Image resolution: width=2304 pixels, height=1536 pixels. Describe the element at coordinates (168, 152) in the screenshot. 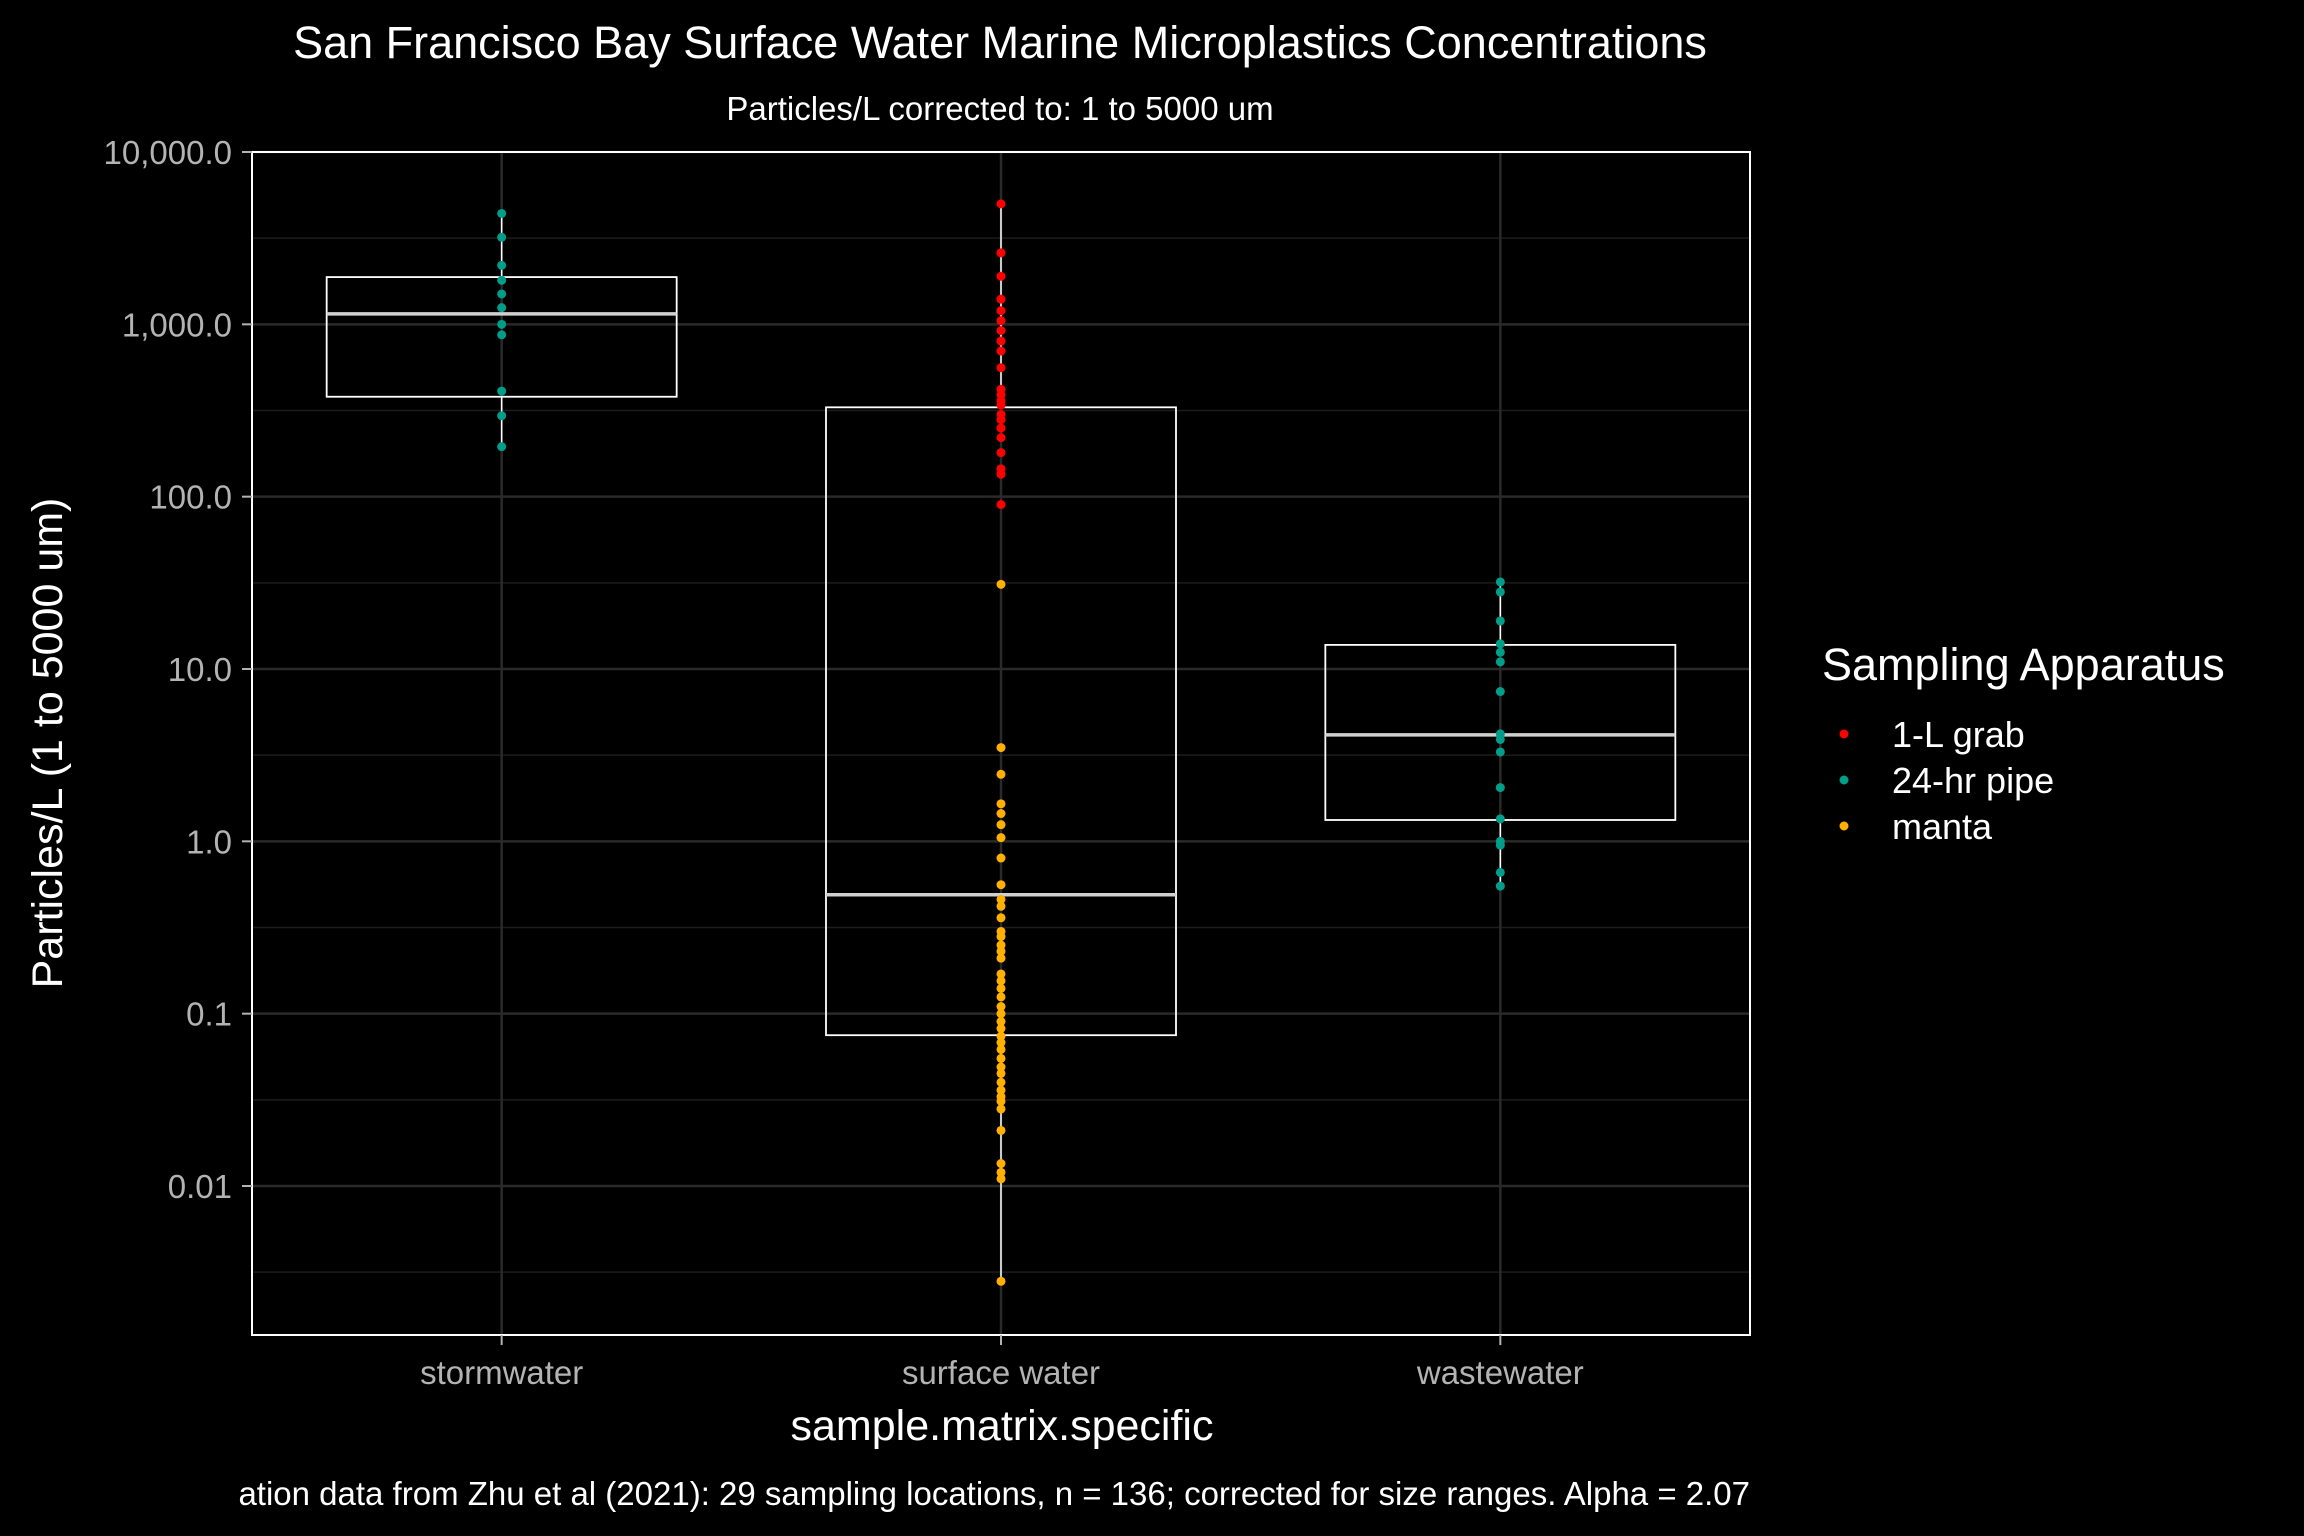

I see `y-tick-label: 10,000.0` at that location.